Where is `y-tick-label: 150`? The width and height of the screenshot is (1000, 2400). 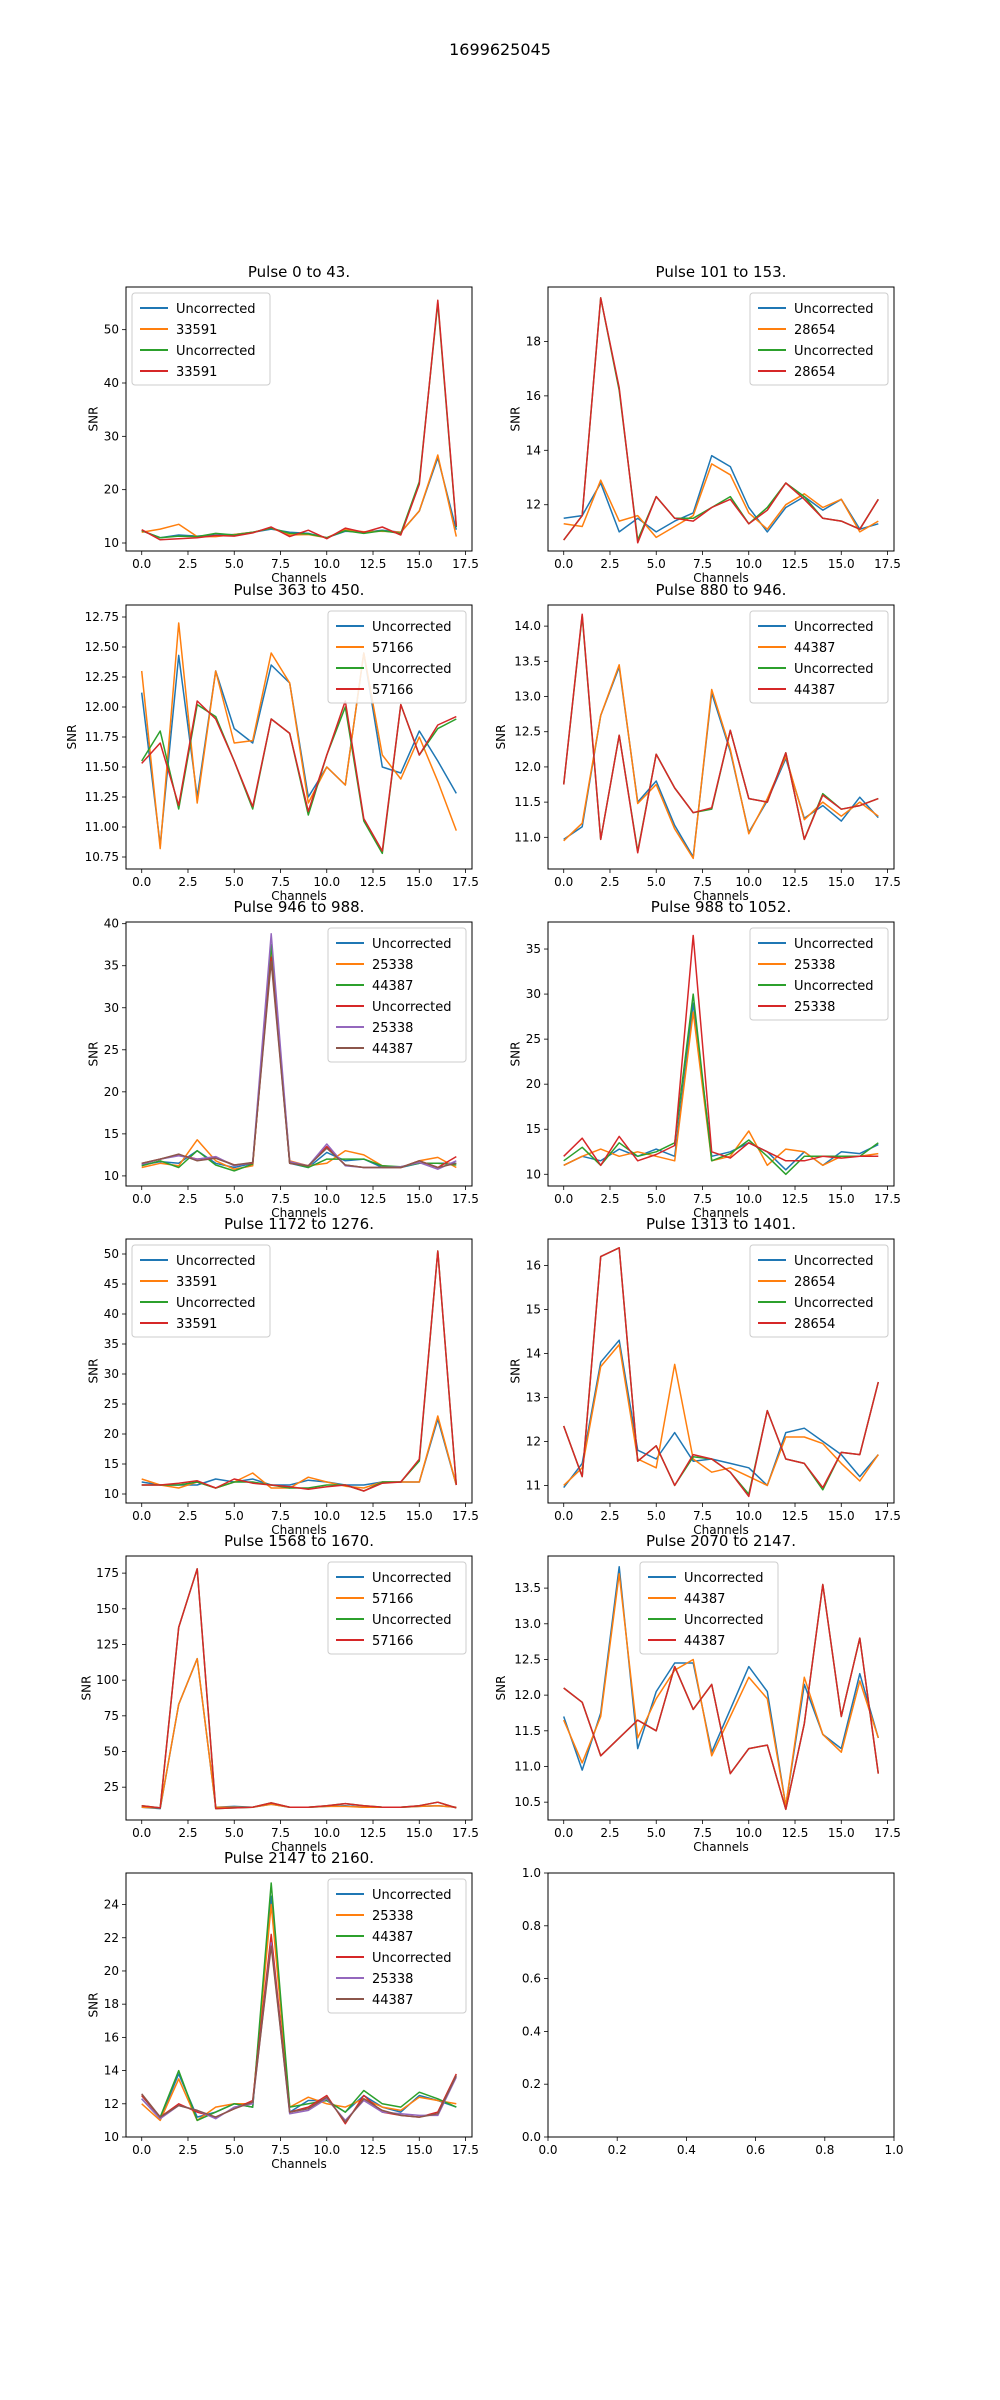 y-tick-label: 150 is located at coordinates (107, 1609).